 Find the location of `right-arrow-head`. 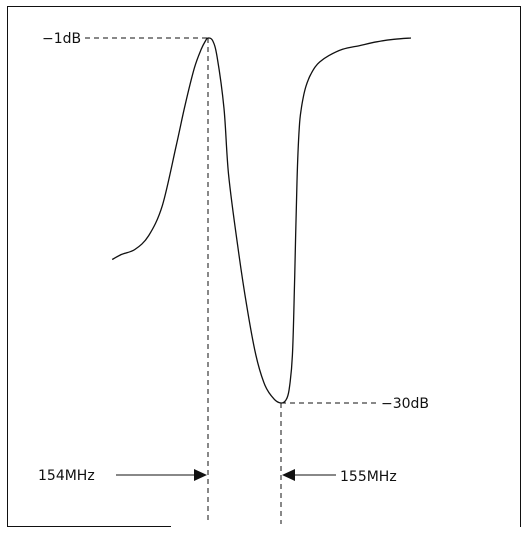

right-arrow-head is located at coordinates (288, 475).